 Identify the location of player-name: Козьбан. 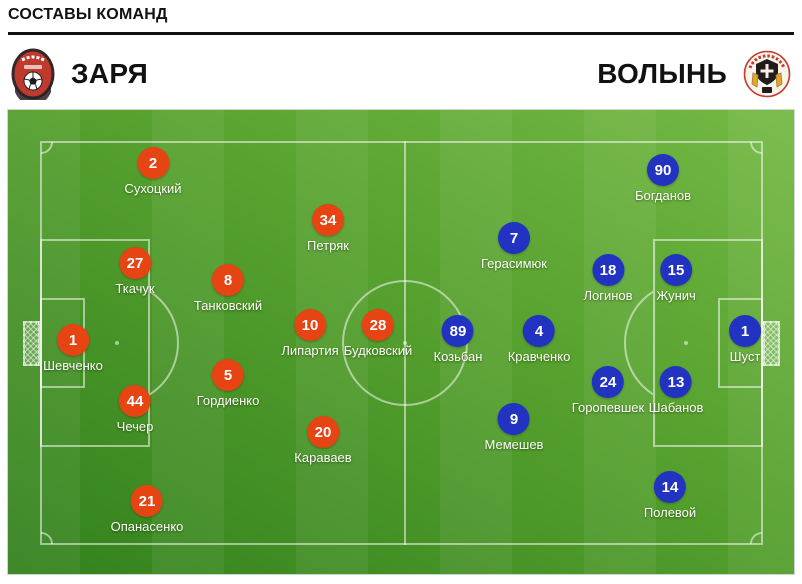
(458, 356).